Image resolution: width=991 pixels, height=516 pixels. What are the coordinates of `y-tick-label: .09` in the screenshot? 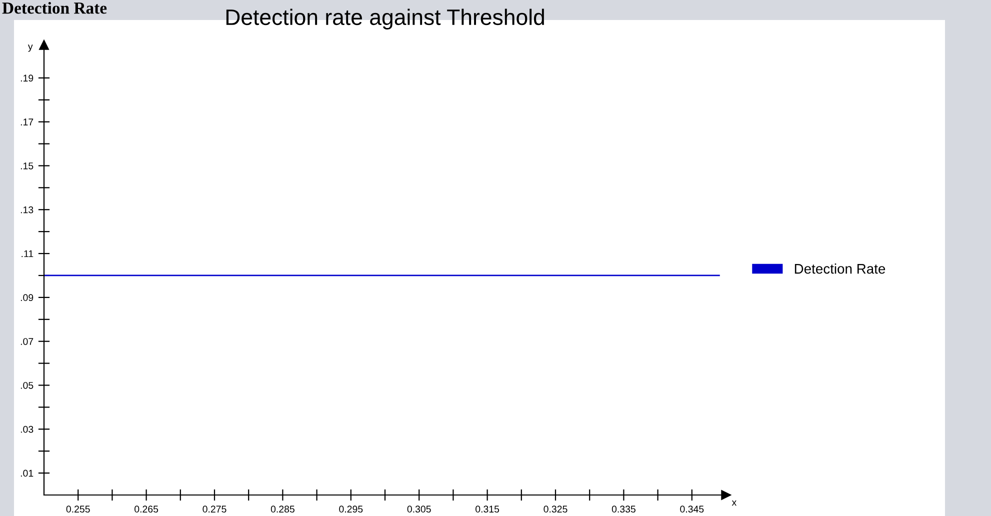 It's located at (27, 298).